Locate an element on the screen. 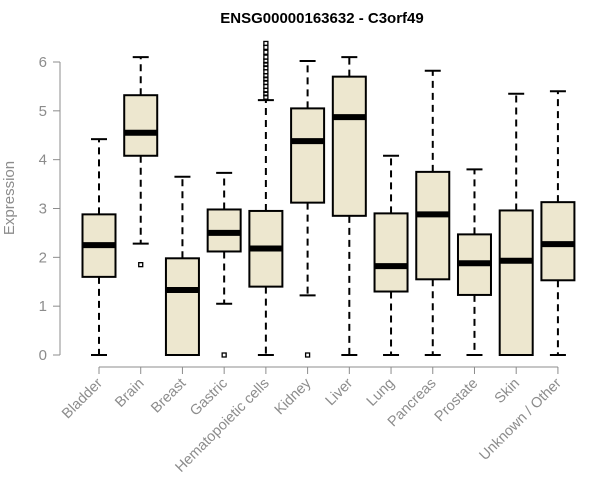  x-tick-label: Brain is located at coordinates (129, 393).